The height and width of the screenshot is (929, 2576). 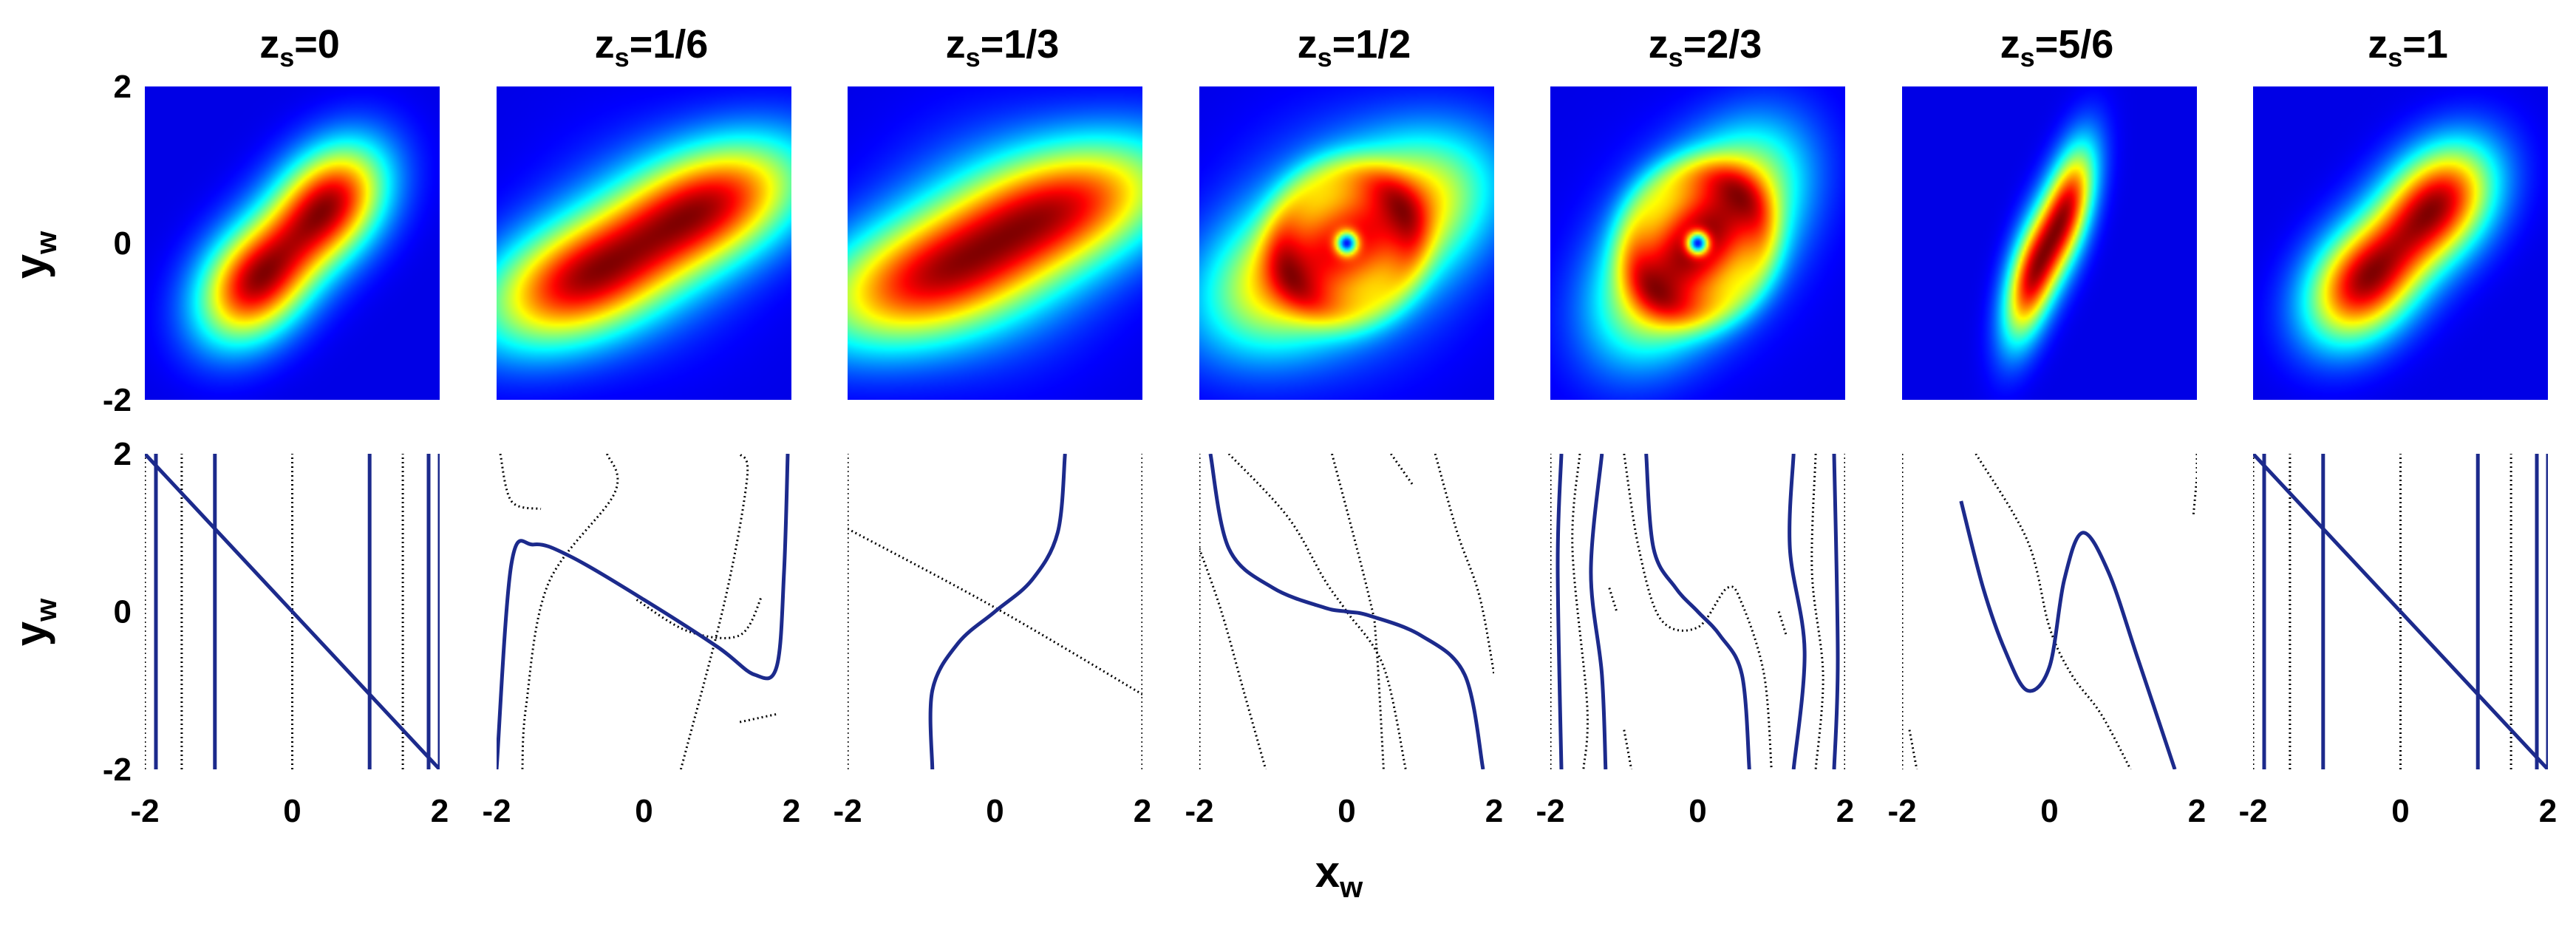 I want to click on panel-title: zs=1/2, so click(x=1354, y=47).